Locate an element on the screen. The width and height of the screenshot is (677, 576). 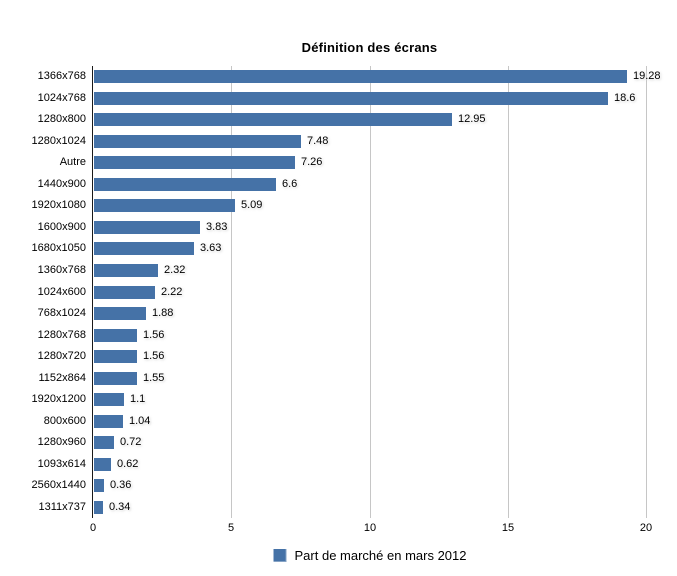
category-label: 768x1024 is located at coordinates (61, 313).